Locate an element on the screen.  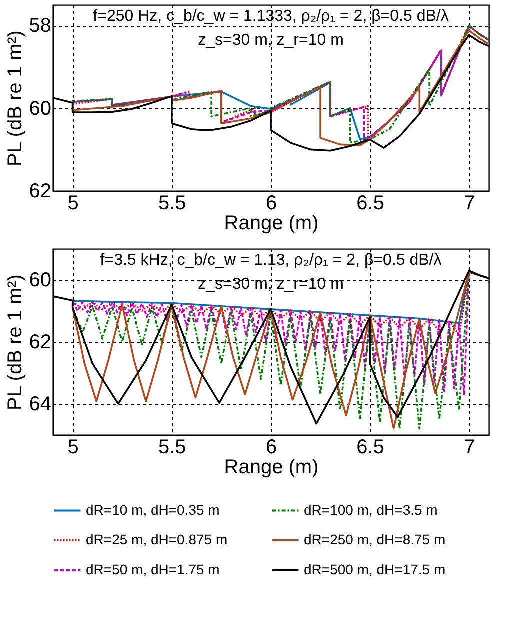
y-tick-label: 64 is located at coordinates (40, 405).